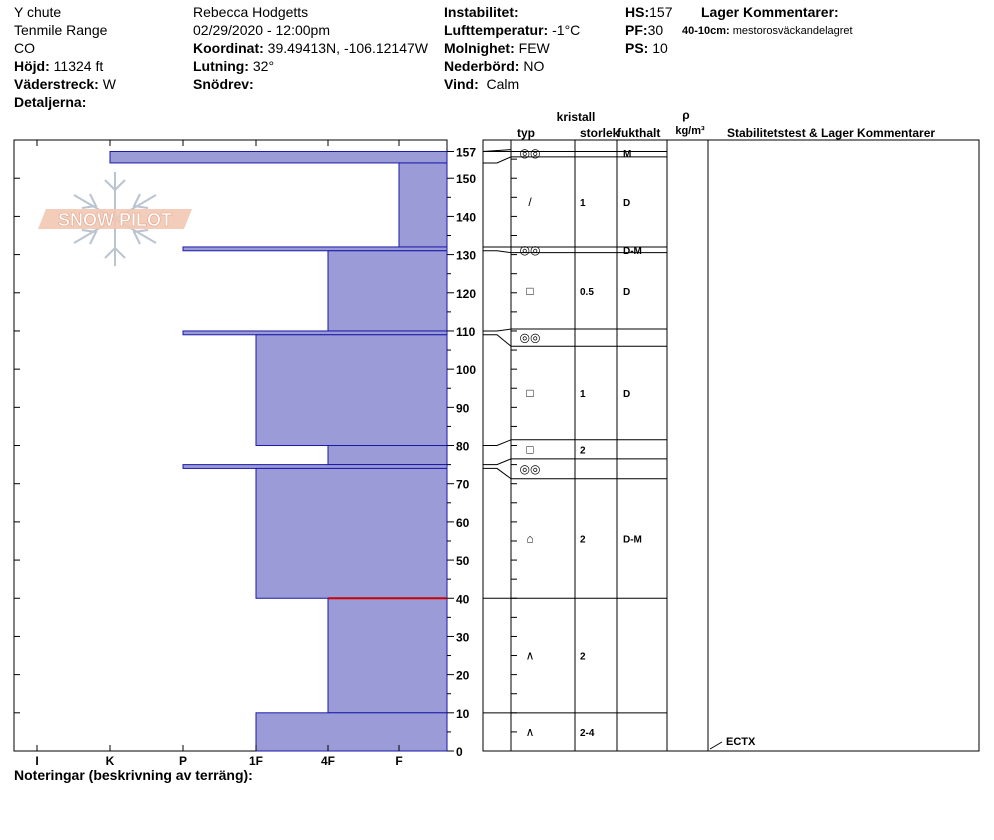 This screenshot has height=840, width=994. I want to click on depth-label-90: 90, so click(463, 408).